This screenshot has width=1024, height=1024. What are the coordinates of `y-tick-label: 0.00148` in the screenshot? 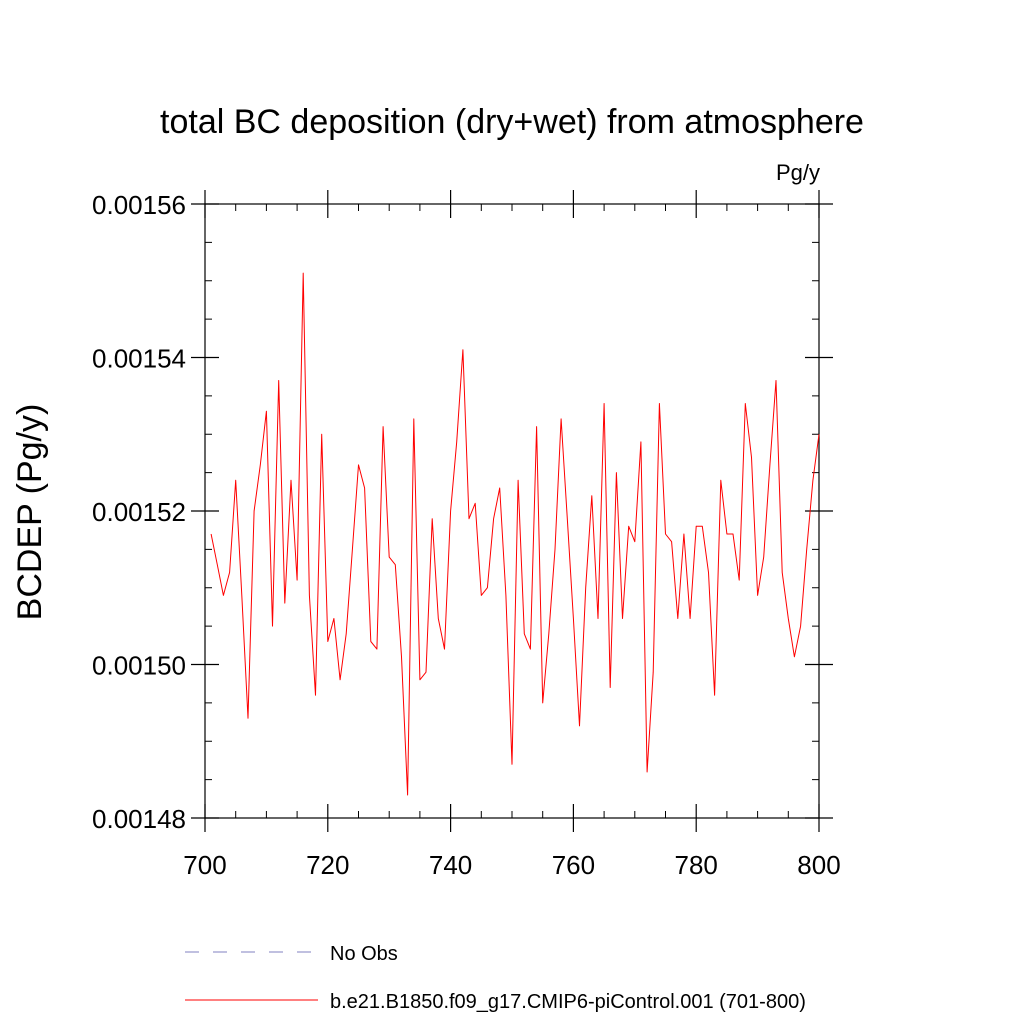 It's located at (139, 819).